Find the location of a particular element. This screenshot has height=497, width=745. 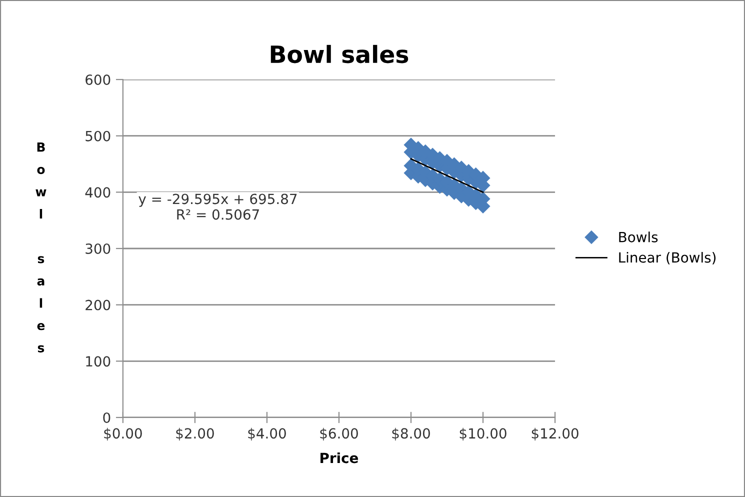

legend-label: Bowls is located at coordinates (638, 237).